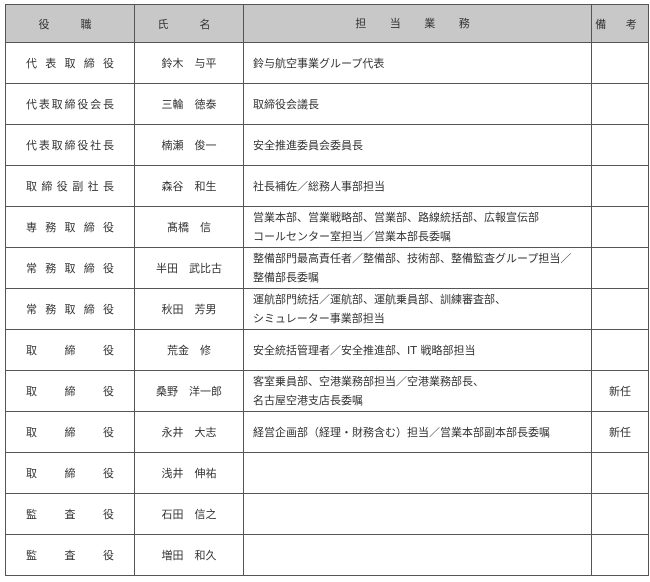 Image resolution: width=650 pixels, height=582 pixels. Describe the element at coordinates (417, 186) in the screenshot. I see `duties-cell: 社長補佐／総務人事部担当` at that location.